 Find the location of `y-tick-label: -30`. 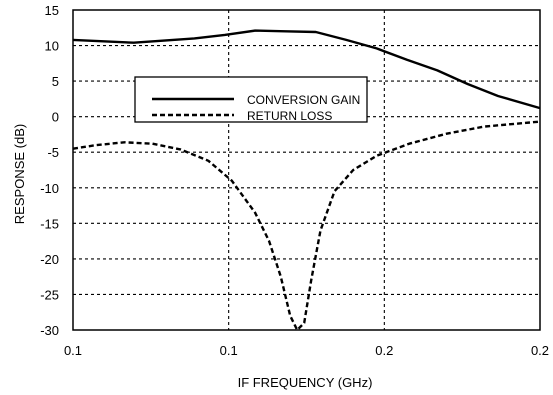

y-tick-label: -30 is located at coordinates (49, 330).